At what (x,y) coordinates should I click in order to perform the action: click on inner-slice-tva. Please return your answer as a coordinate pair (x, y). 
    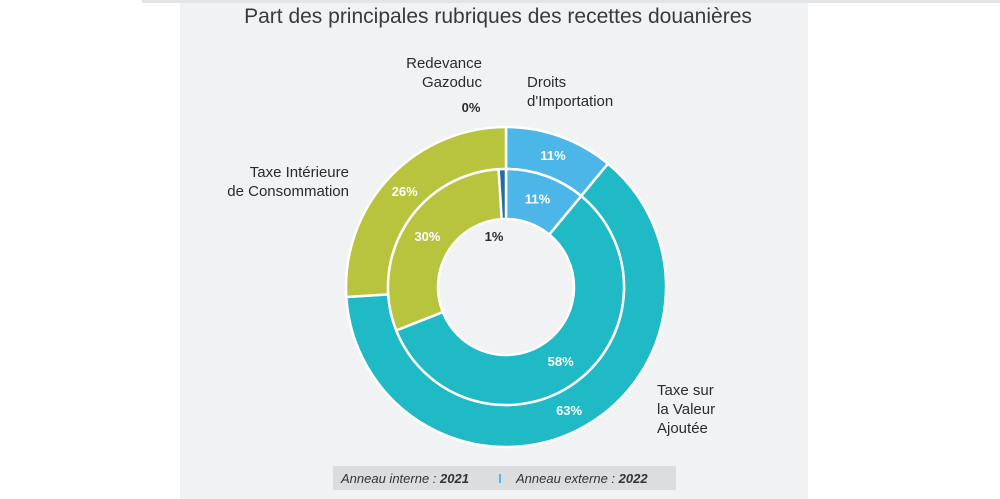
    Looking at the image, I should click on (510, 300).